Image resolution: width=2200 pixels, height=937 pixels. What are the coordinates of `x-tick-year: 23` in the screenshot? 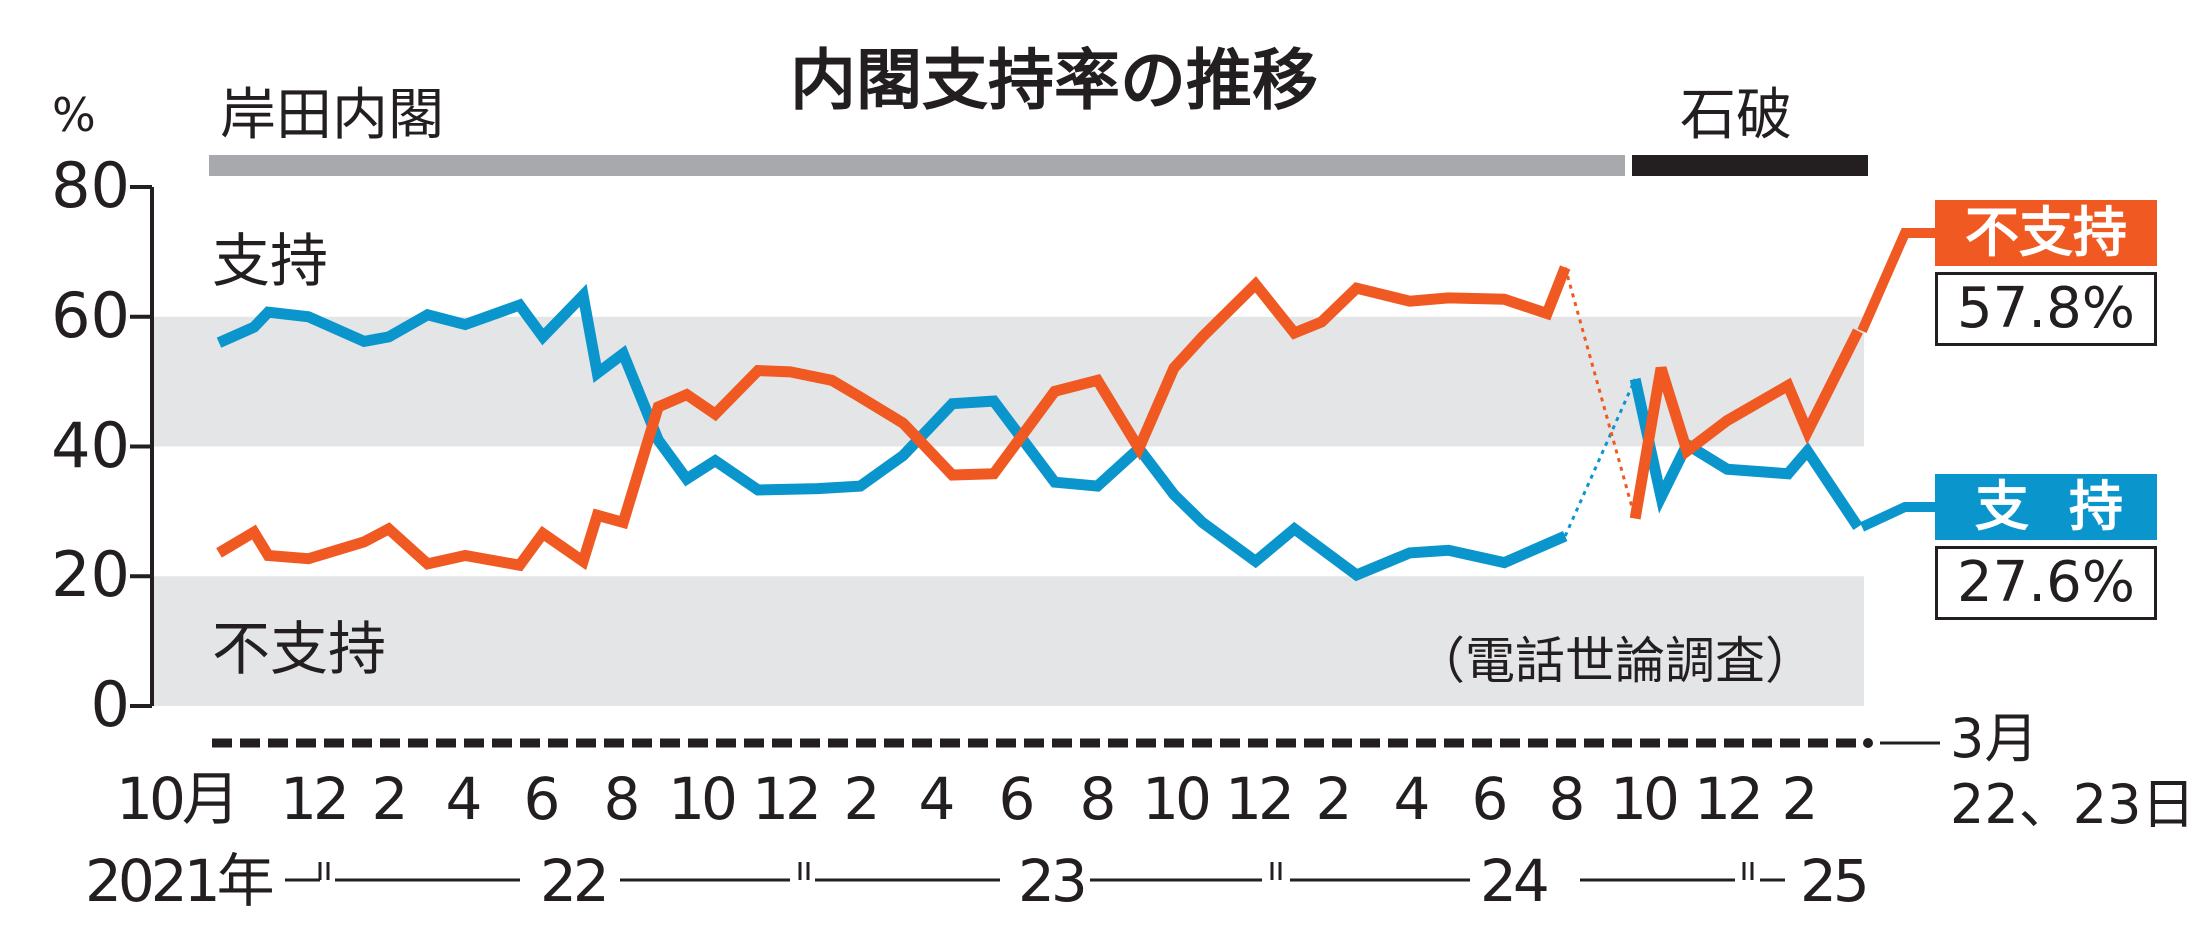 It's located at (1053, 881).